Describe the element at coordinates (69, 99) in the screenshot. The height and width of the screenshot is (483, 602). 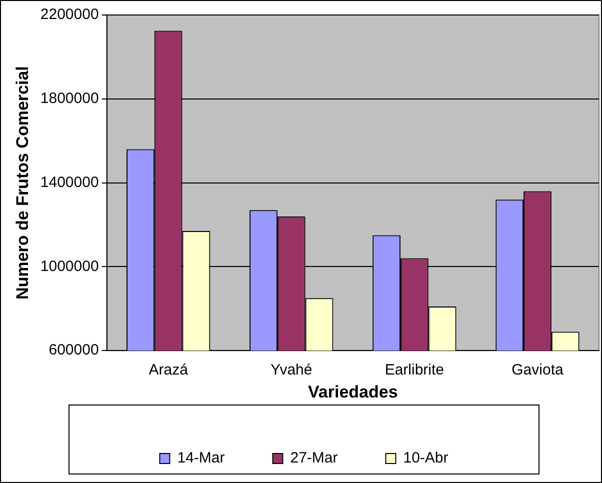
I see `y-tick-label: 1800000` at that location.